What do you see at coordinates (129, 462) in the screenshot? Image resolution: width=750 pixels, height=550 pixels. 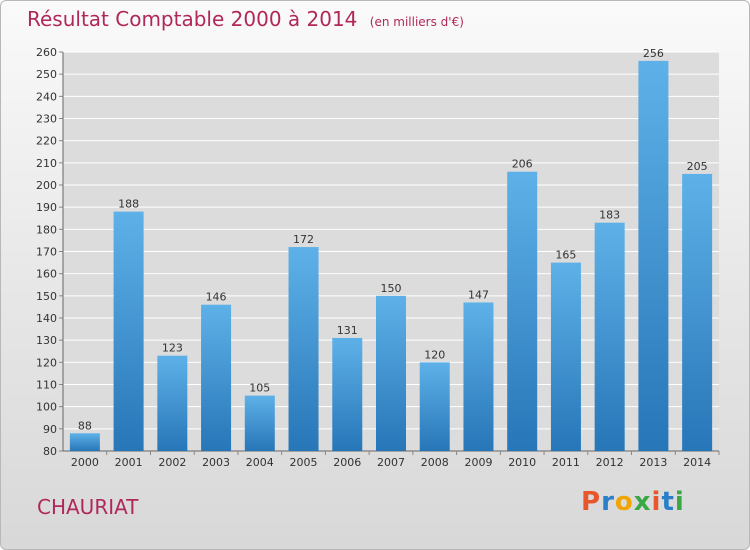 I see `x-tick-label: 2001` at bounding box center [129, 462].